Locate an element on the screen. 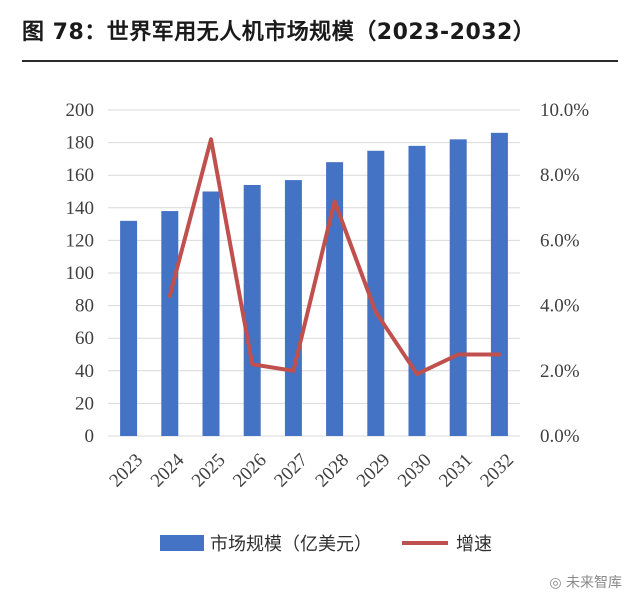 The image size is (640, 600). x-tick-label: 2026 is located at coordinates (250, 471).